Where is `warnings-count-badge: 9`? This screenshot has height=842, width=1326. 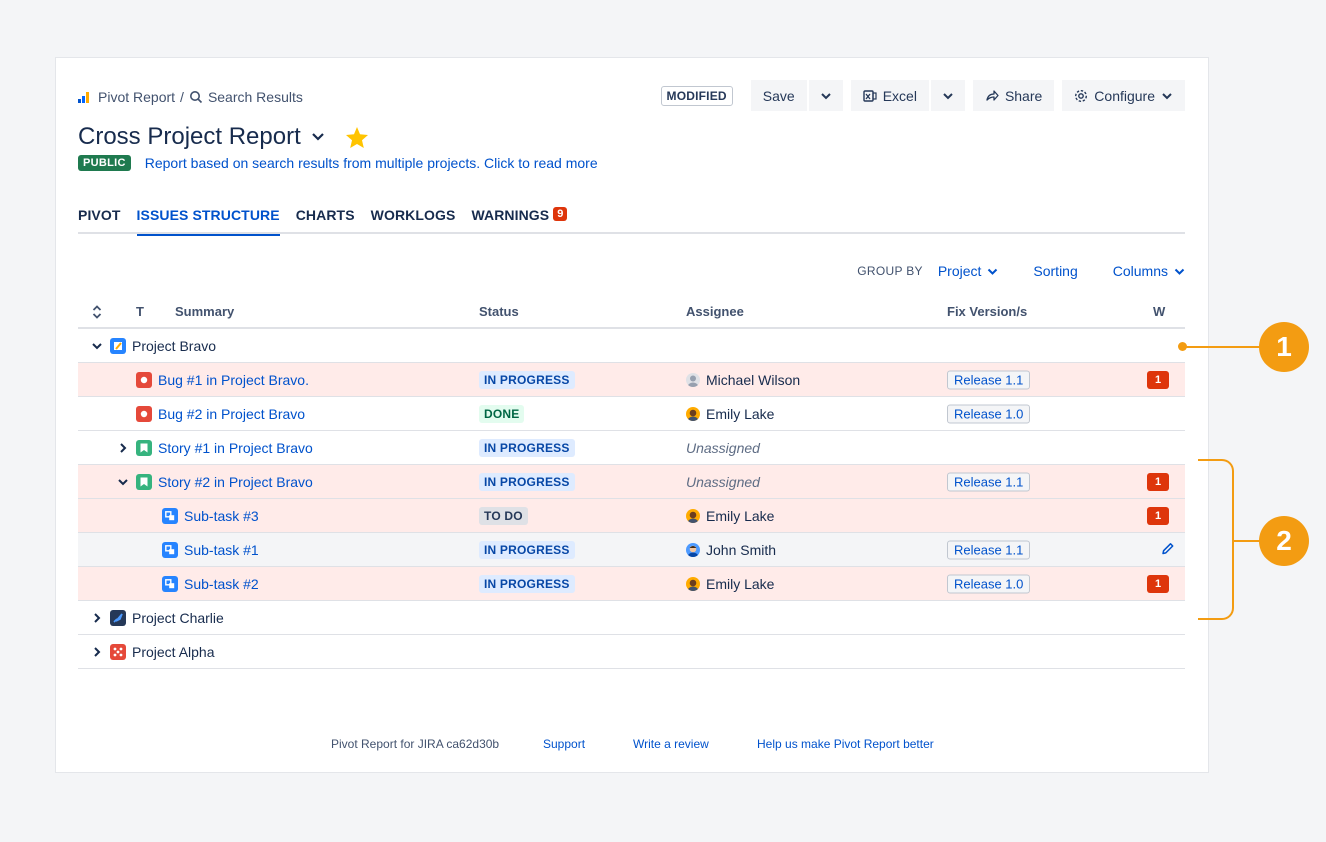 warnings-count-badge: 9 is located at coordinates (560, 214).